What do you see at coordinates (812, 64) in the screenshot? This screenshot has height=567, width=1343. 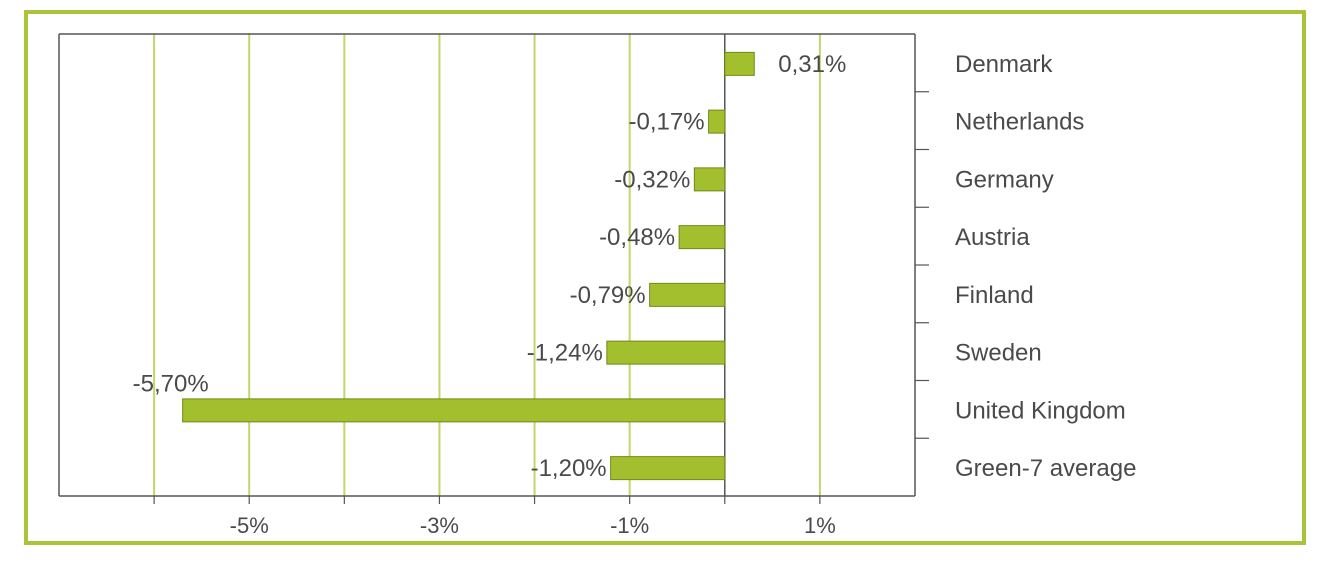 I see `data-label: 0,31%` at bounding box center [812, 64].